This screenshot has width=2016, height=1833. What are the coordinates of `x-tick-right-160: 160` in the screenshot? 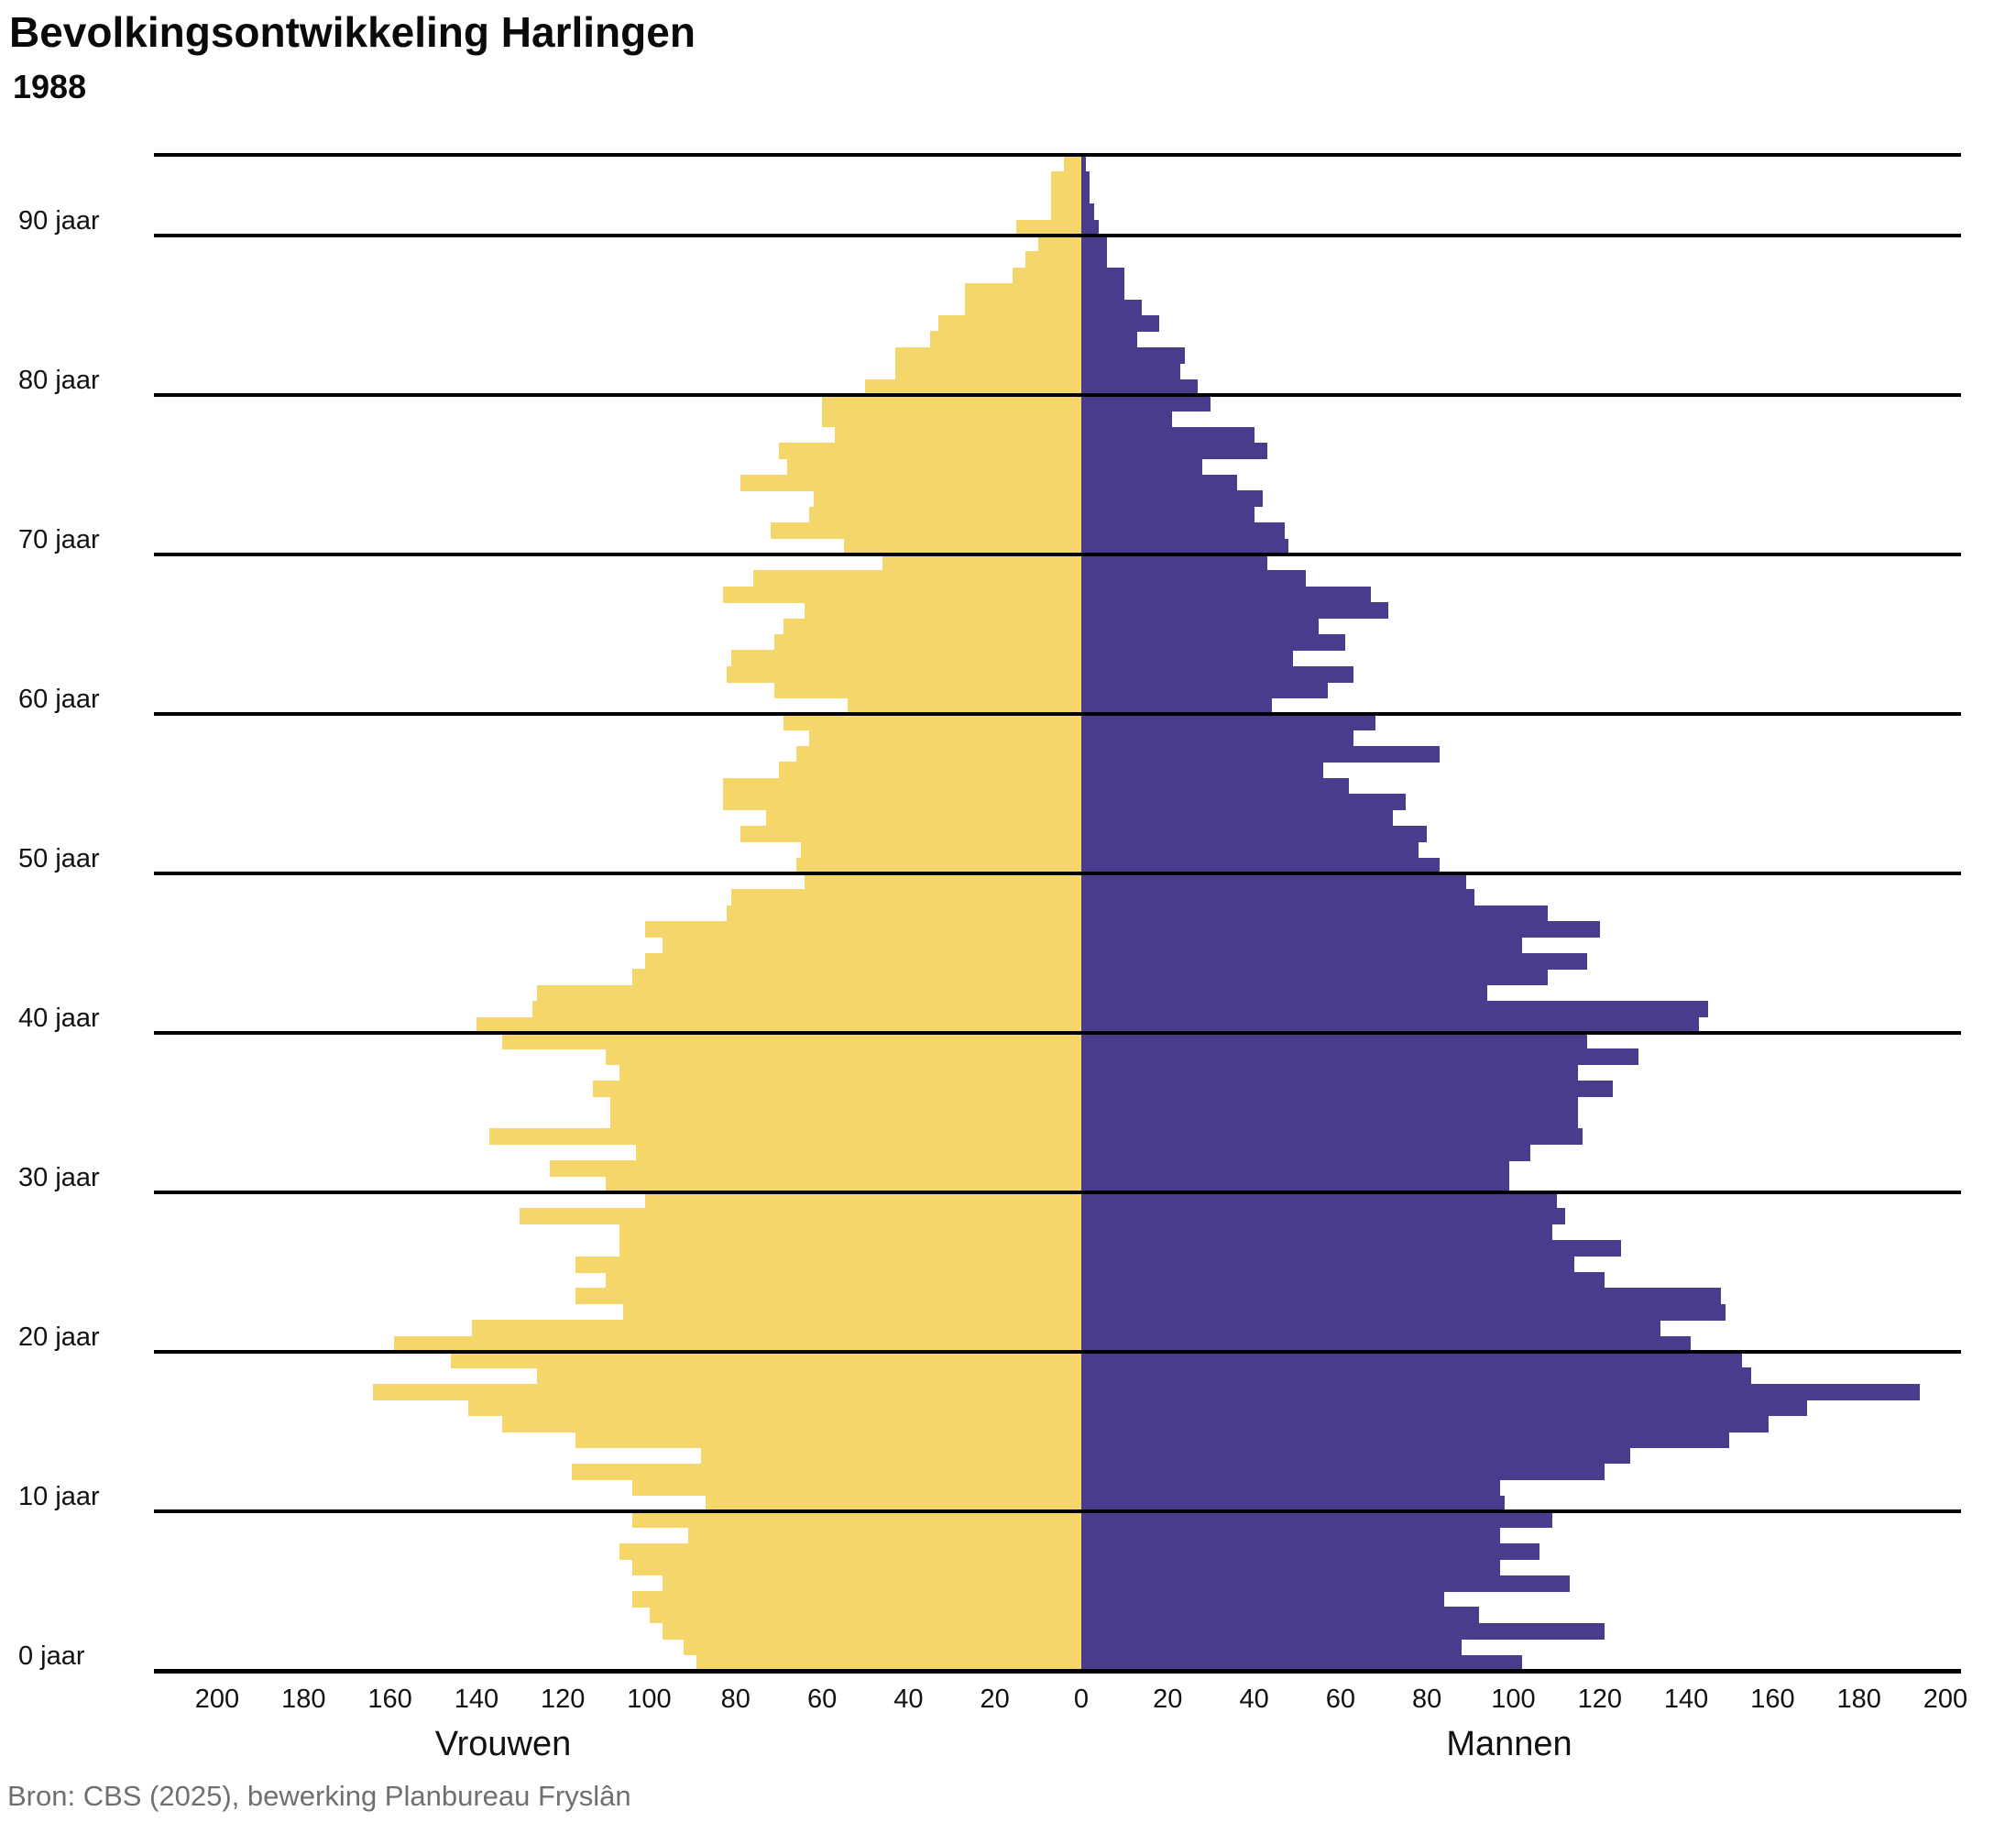 It's located at (1772, 1699).